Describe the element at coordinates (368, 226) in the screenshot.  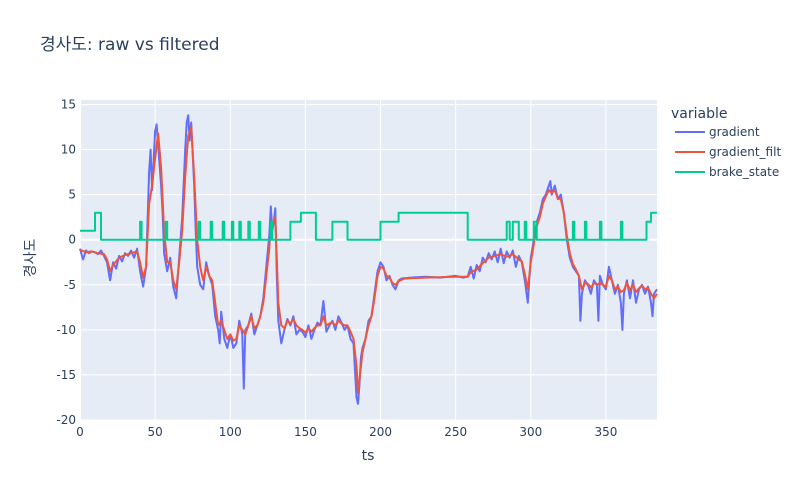
I see `series-line-brake-state` at that location.